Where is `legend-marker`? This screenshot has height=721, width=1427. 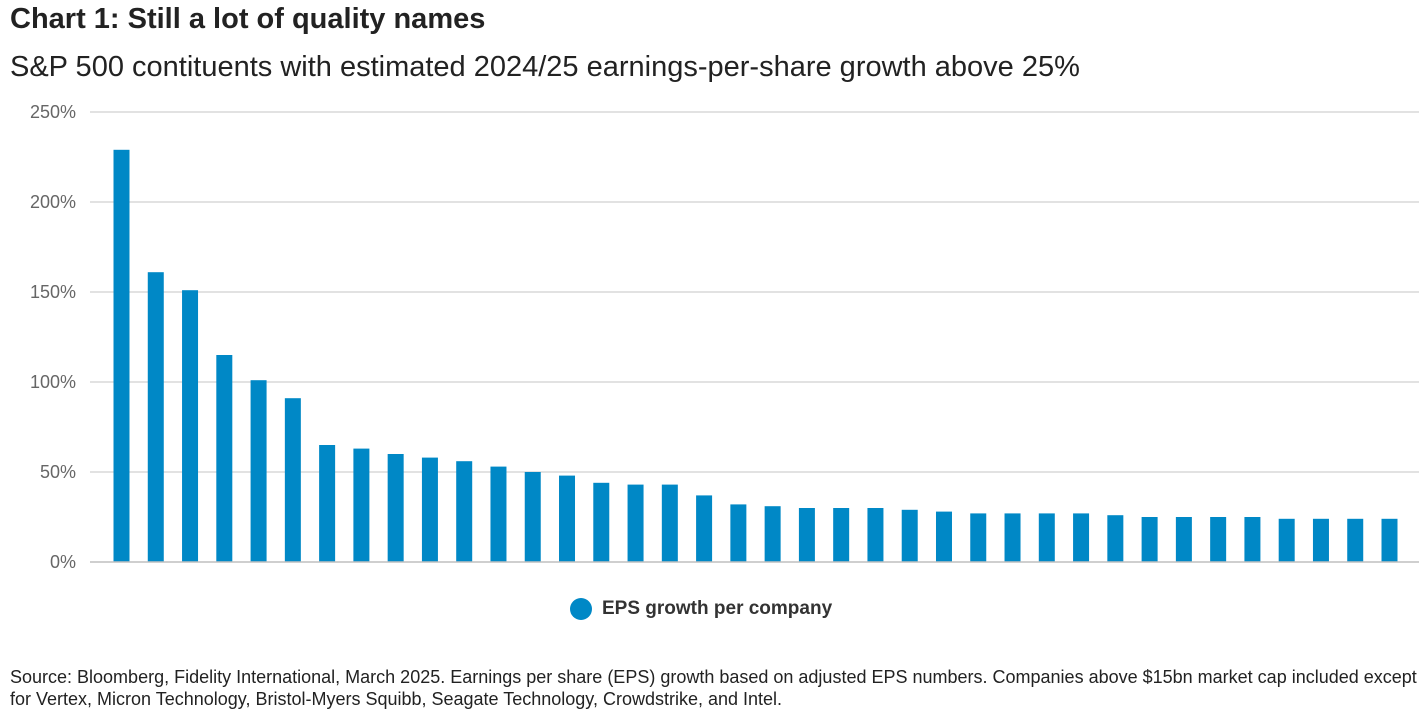
legend-marker is located at coordinates (581, 609).